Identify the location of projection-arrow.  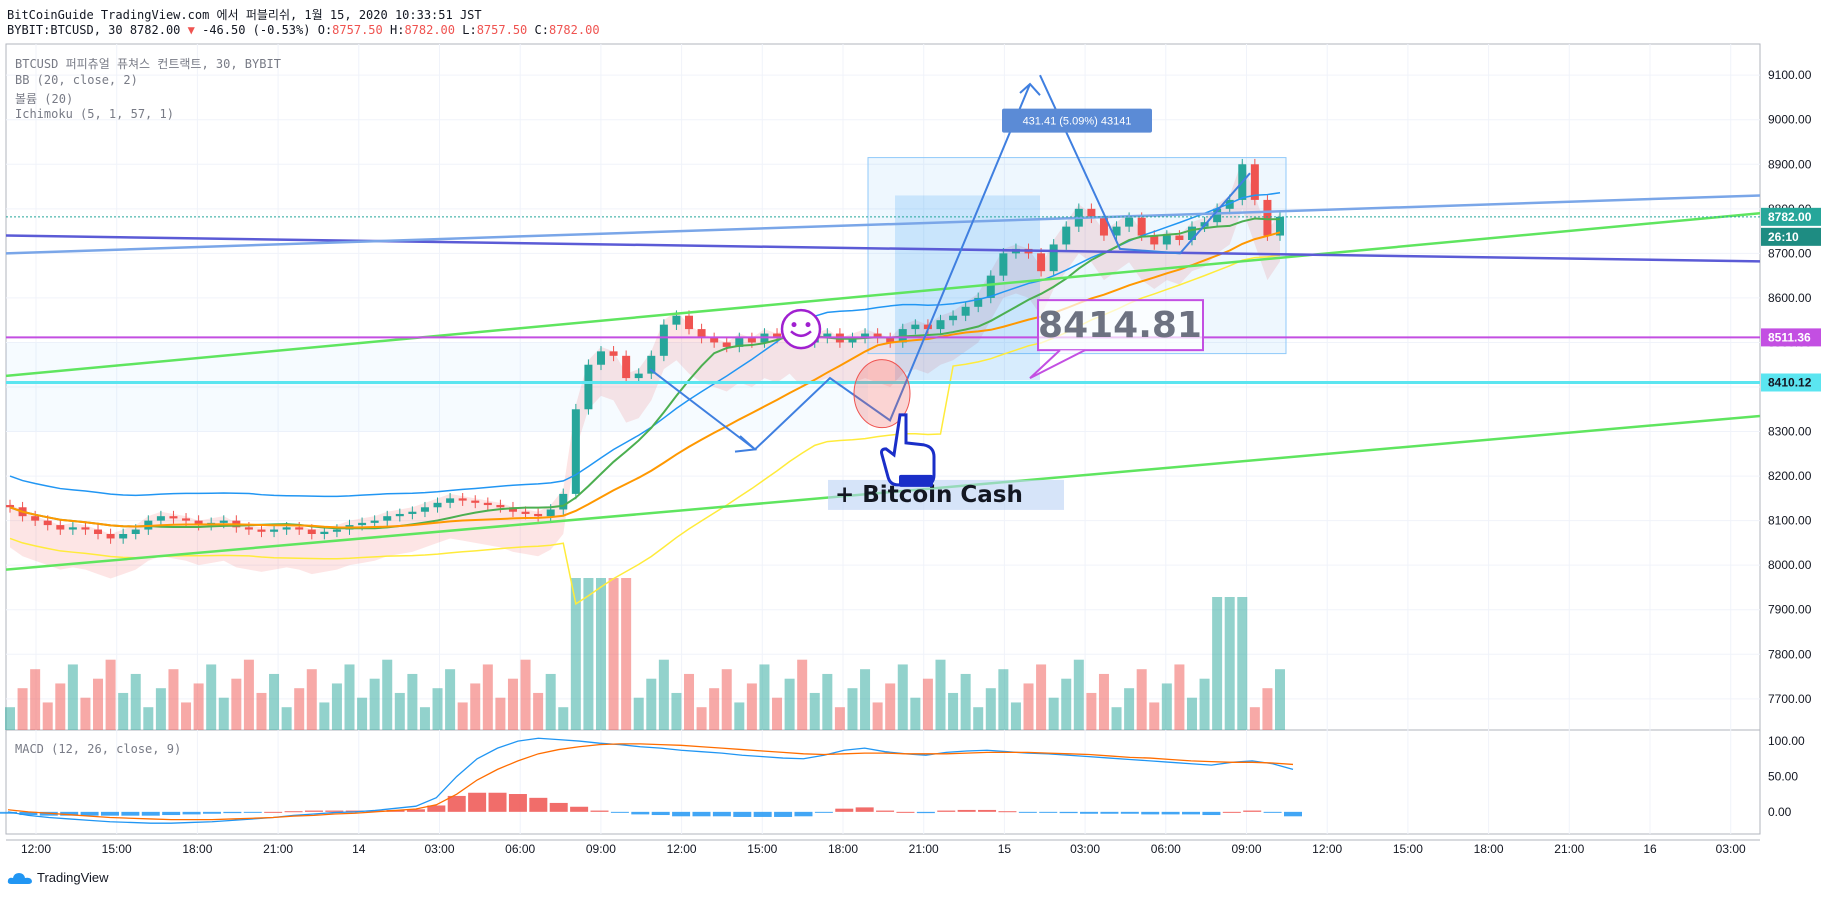
(840, 267).